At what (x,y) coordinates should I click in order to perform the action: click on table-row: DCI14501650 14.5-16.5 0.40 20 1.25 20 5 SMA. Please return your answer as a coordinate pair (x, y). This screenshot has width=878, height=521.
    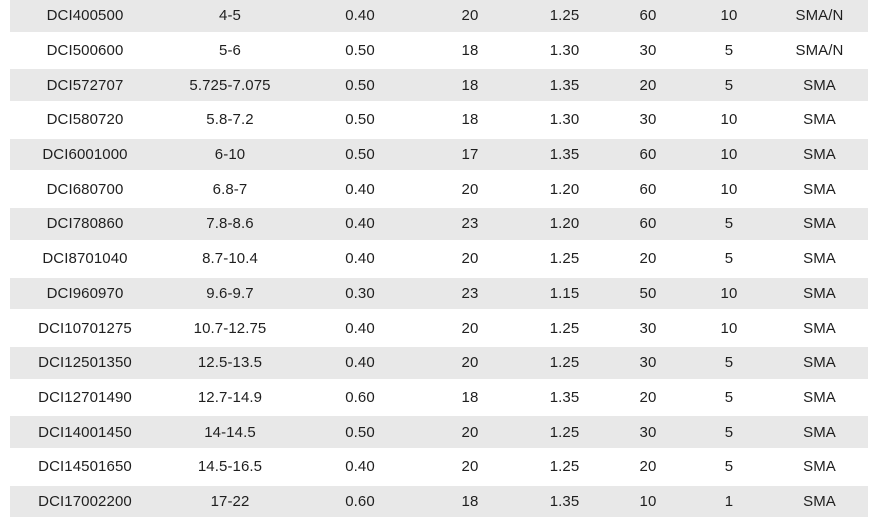
    Looking at the image, I should click on (439, 467).